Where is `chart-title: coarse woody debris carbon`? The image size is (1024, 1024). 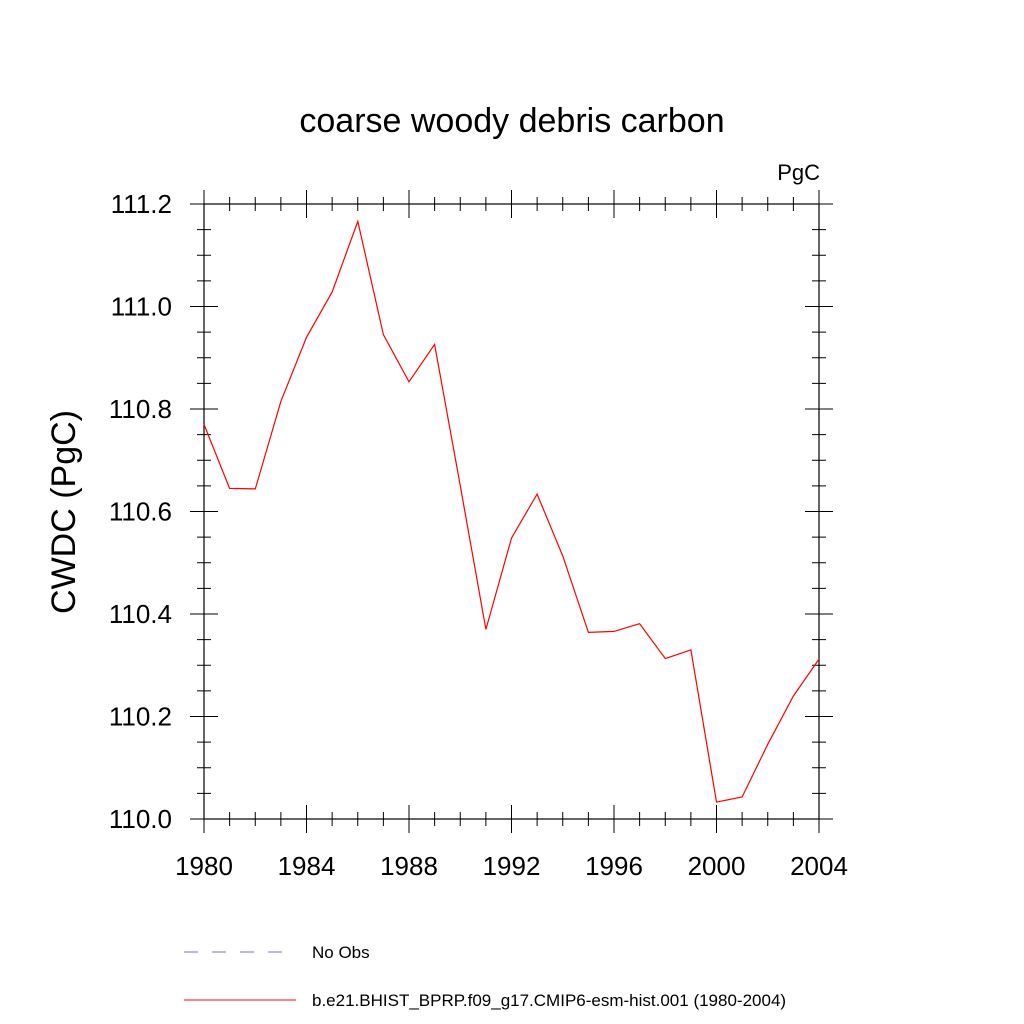
chart-title: coarse woody debris carbon is located at coordinates (511, 121).